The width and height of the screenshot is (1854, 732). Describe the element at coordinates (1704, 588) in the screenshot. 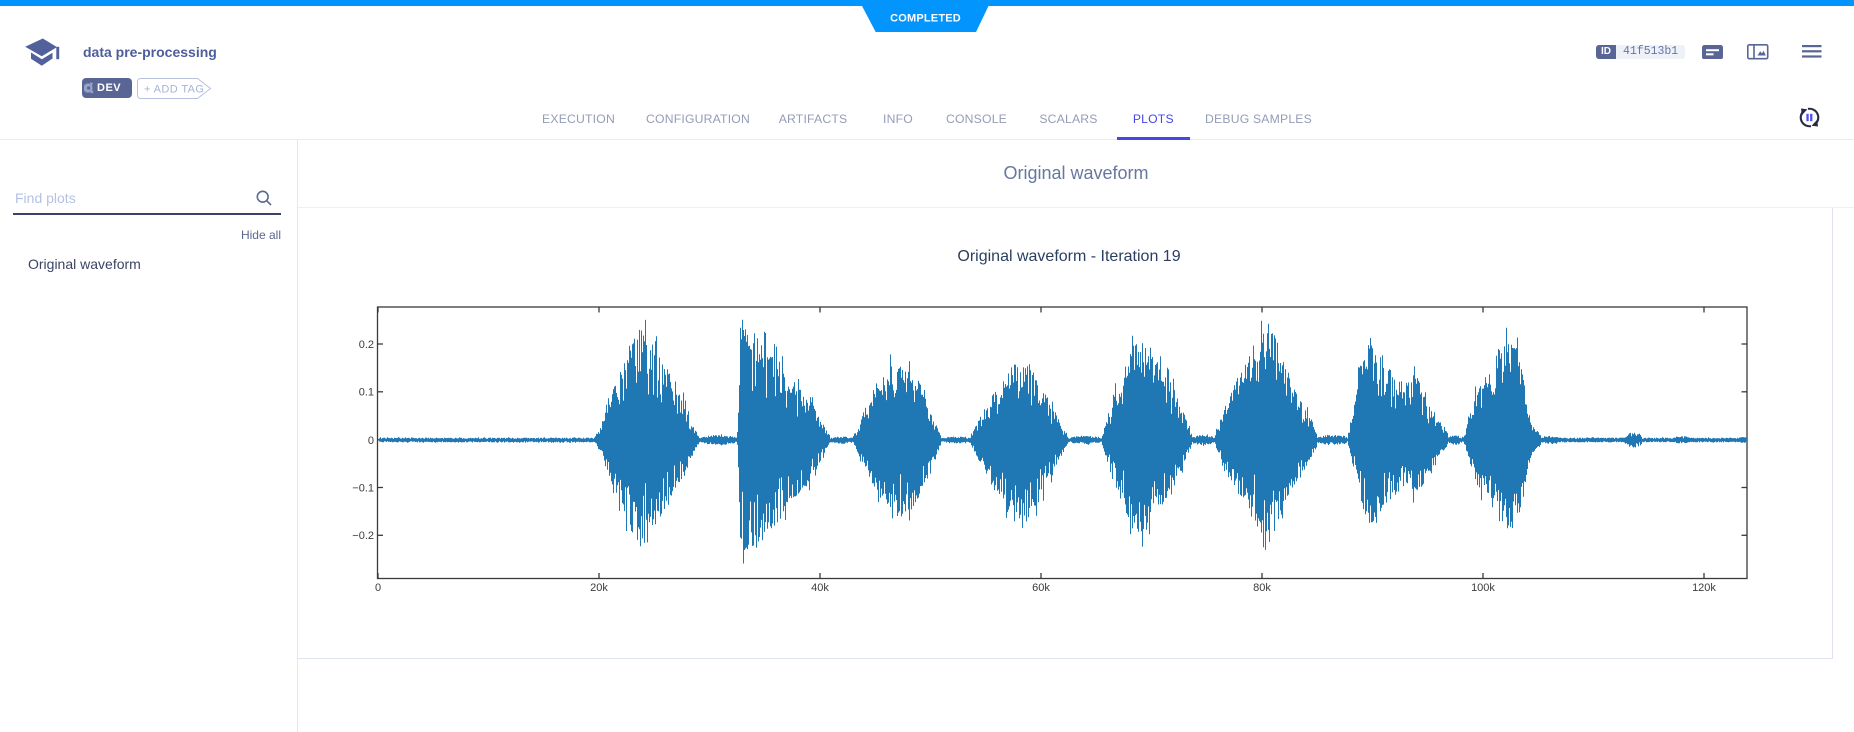

I see `svg-text: 120k` at that location.